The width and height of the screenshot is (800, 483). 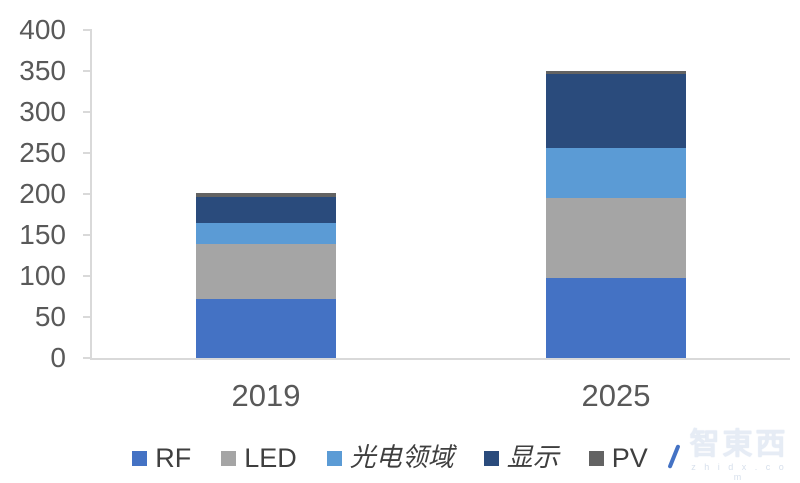 I want to click on bar-segment-2025-显示, so click(x=616, y=111).